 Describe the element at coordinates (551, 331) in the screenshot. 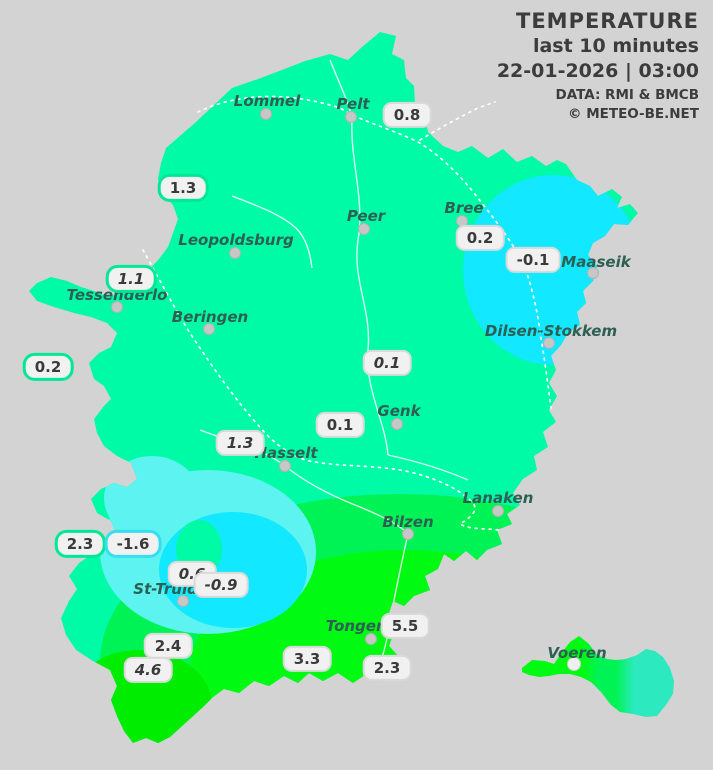

I see `city-label-dilsen-stokkem: Dilsen-Stokkem` at that location.